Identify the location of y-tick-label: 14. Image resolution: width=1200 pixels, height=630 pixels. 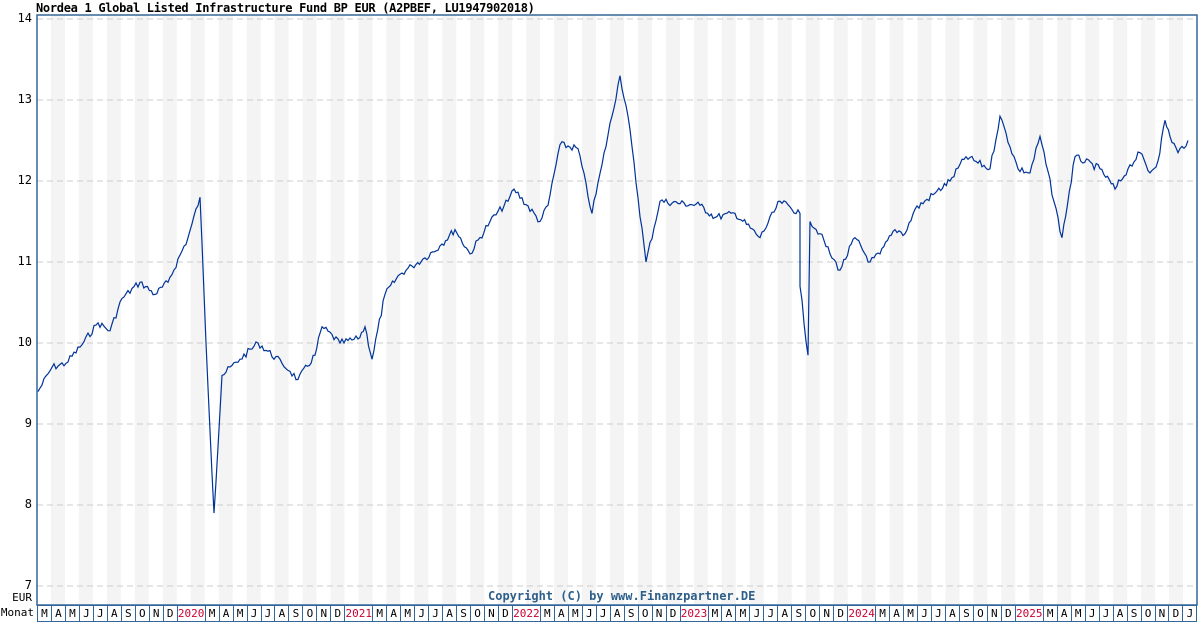
(24, 18).